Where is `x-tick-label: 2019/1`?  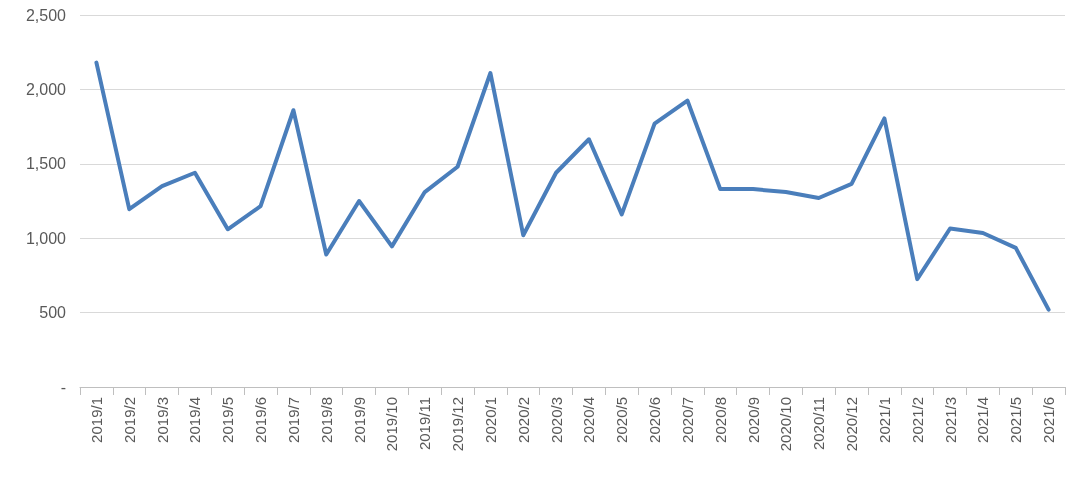
x-tick-label: 2019/1 is located at coordinates (96, 420).